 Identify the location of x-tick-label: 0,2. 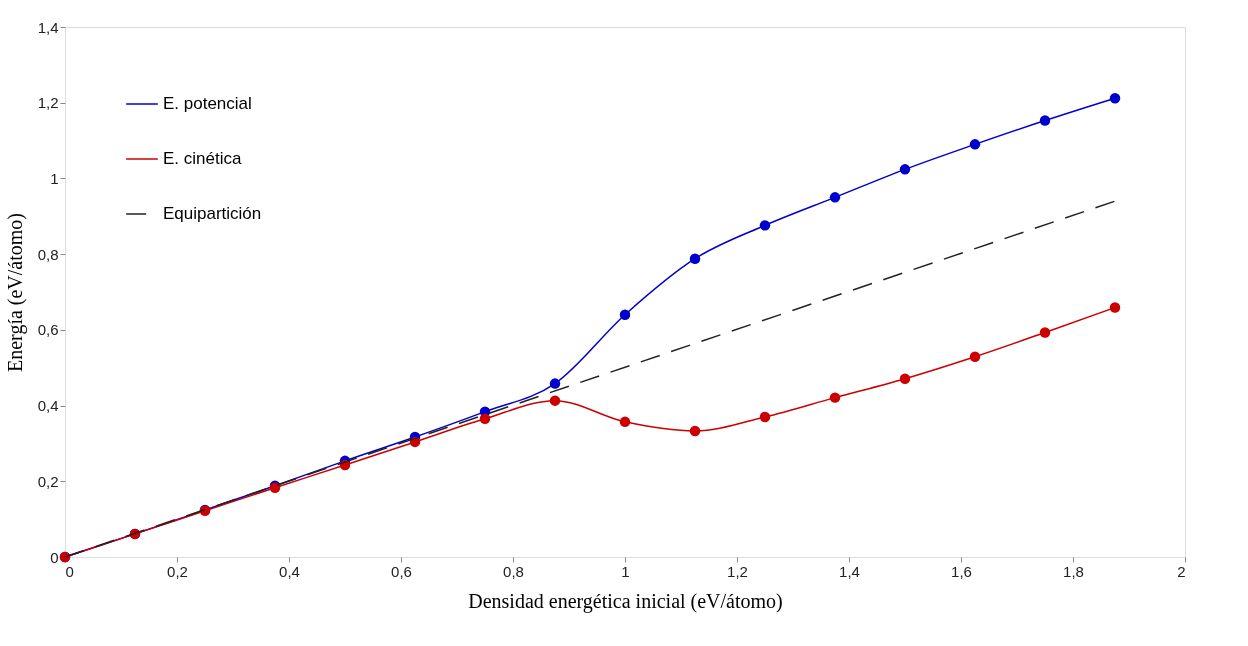
(177, 571).